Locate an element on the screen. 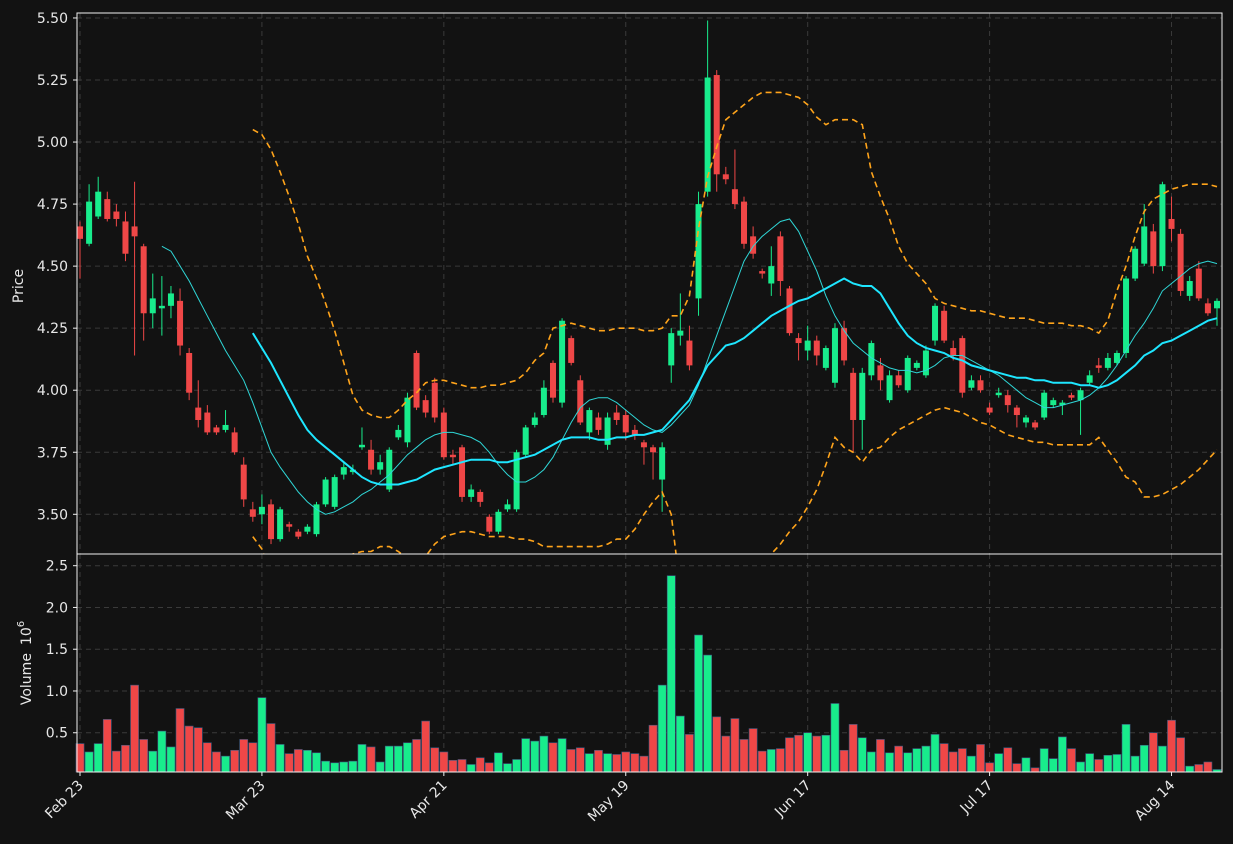  y-tick-label: 5.50 is located at coordinates (52, 19).